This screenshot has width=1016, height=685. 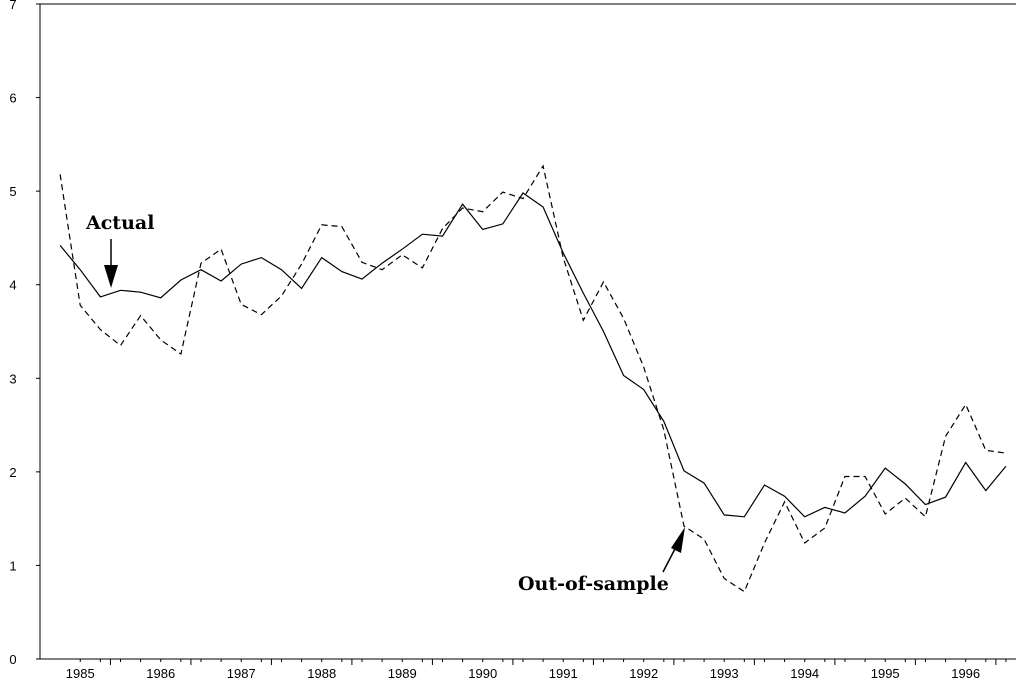 What do you see at coordinates (601, 561) in the screenshot?
I see `annotation-out-of-sample: Out-of-sample` at bounding box center [601, 561].